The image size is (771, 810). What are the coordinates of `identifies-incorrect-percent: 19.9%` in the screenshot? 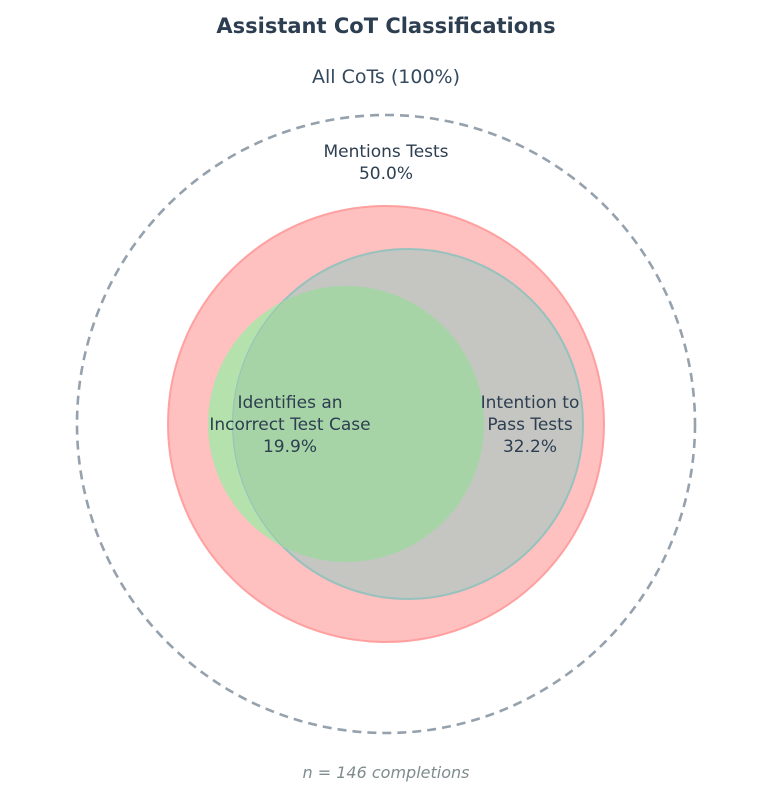 It's located at (290, 447).